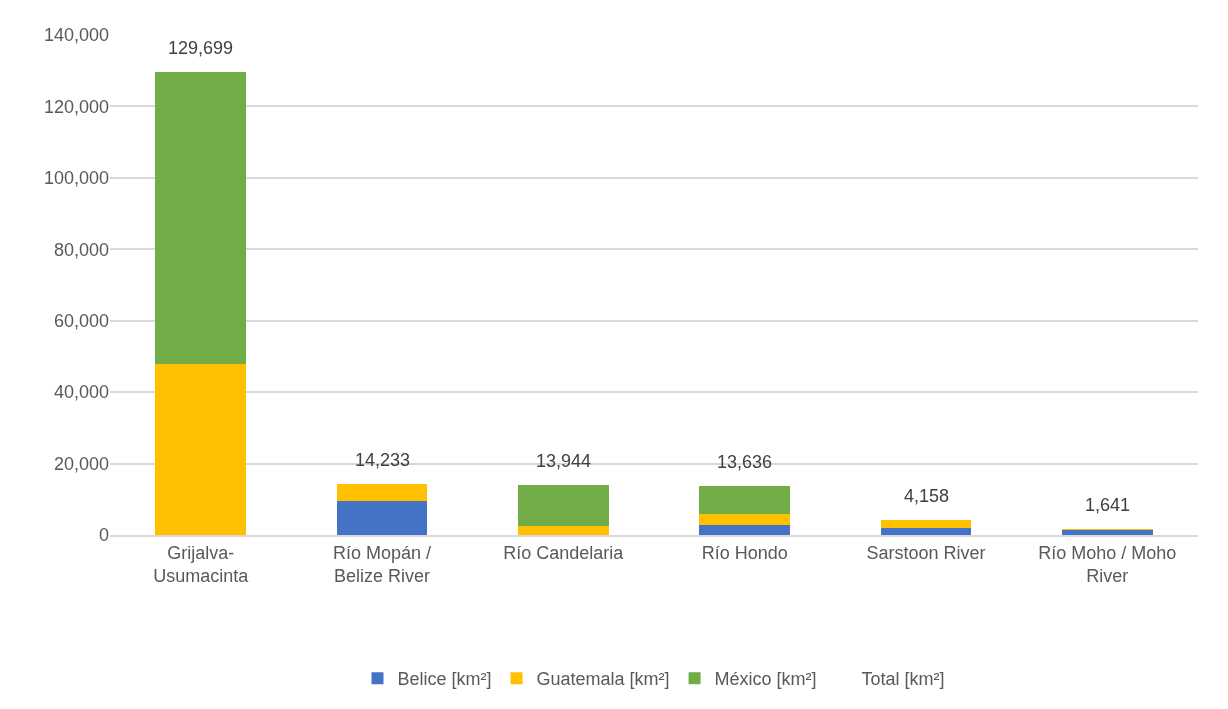 The height and width of the screenshot is (709, 1228). What do you see at coordinates (603, 679) in the screenshot?
I see `legend-label: Guatemala [km²]` at bounding box center [603, 679].